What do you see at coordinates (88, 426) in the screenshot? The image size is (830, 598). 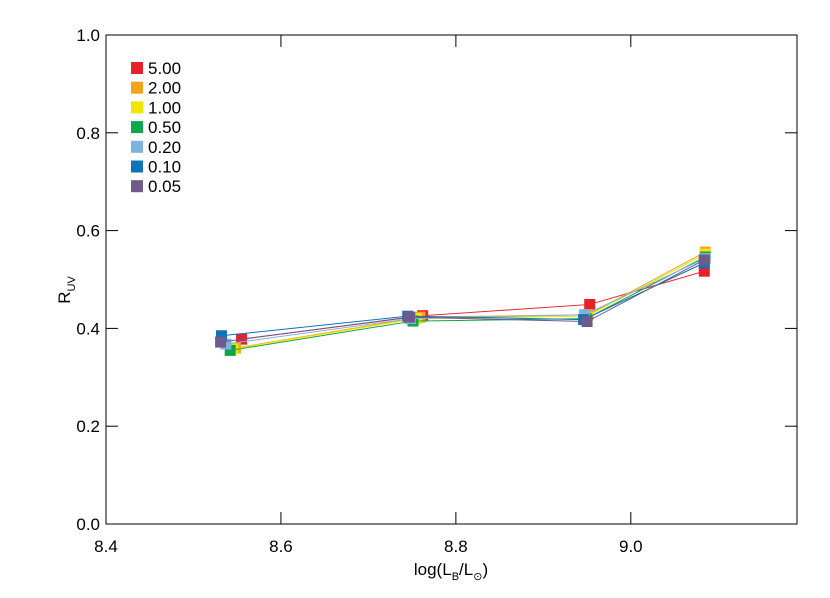 I see `y-tick-label: 0.2` at bounding box center [88, 426].